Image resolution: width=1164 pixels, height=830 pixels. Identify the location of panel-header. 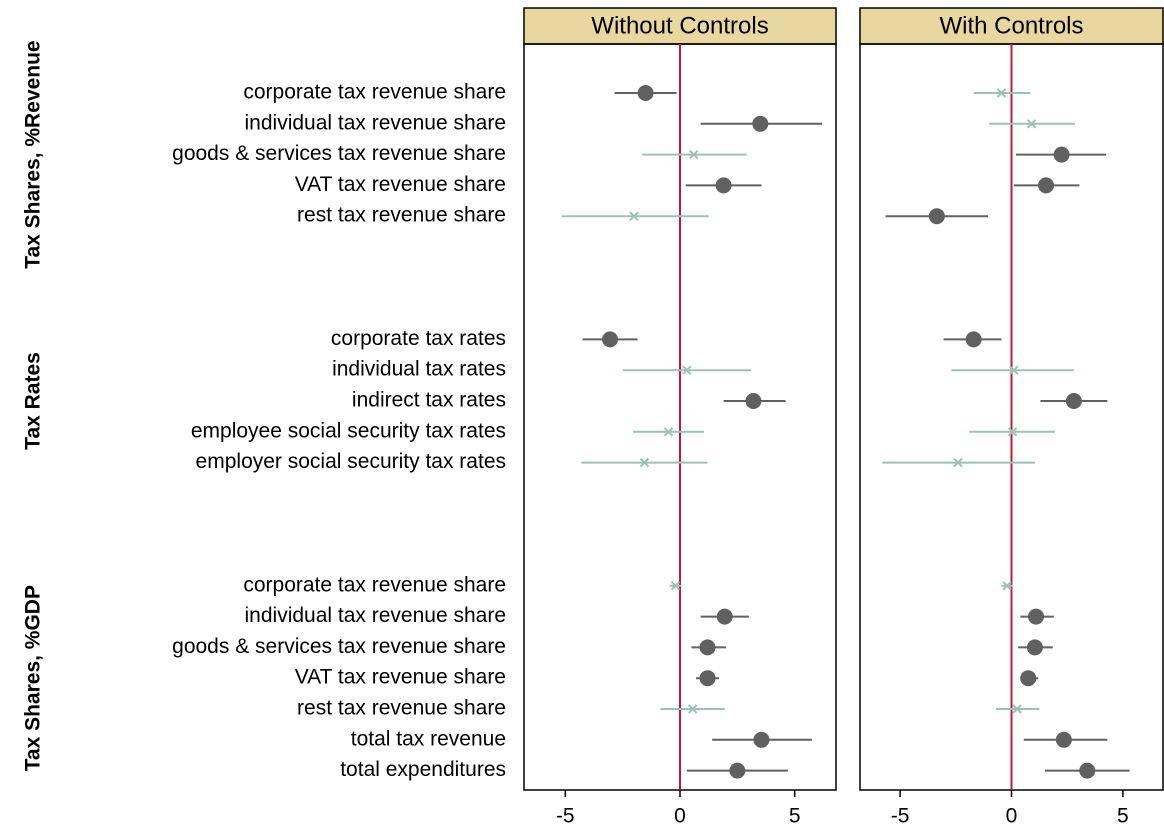
(680, 26).